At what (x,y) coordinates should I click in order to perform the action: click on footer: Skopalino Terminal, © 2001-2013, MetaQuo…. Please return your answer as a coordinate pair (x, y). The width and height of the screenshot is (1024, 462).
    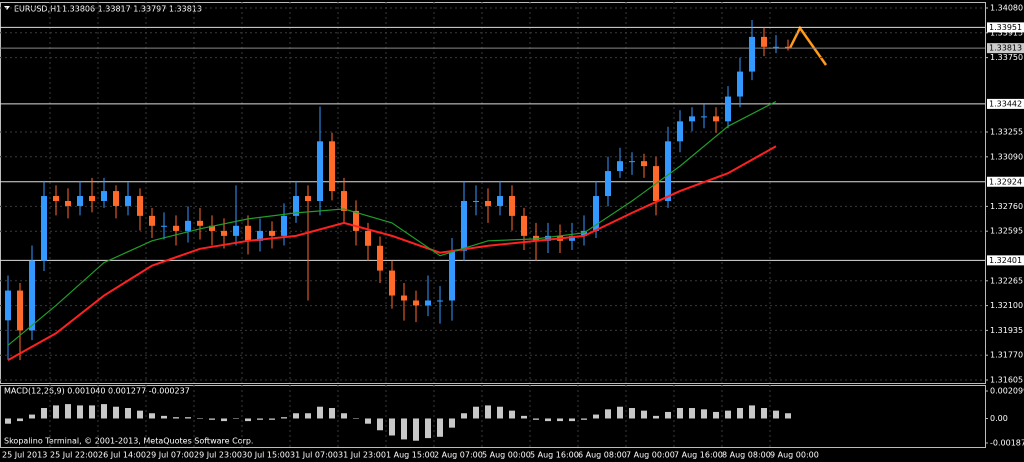
    Looking at the image, I should click on (128, 441).